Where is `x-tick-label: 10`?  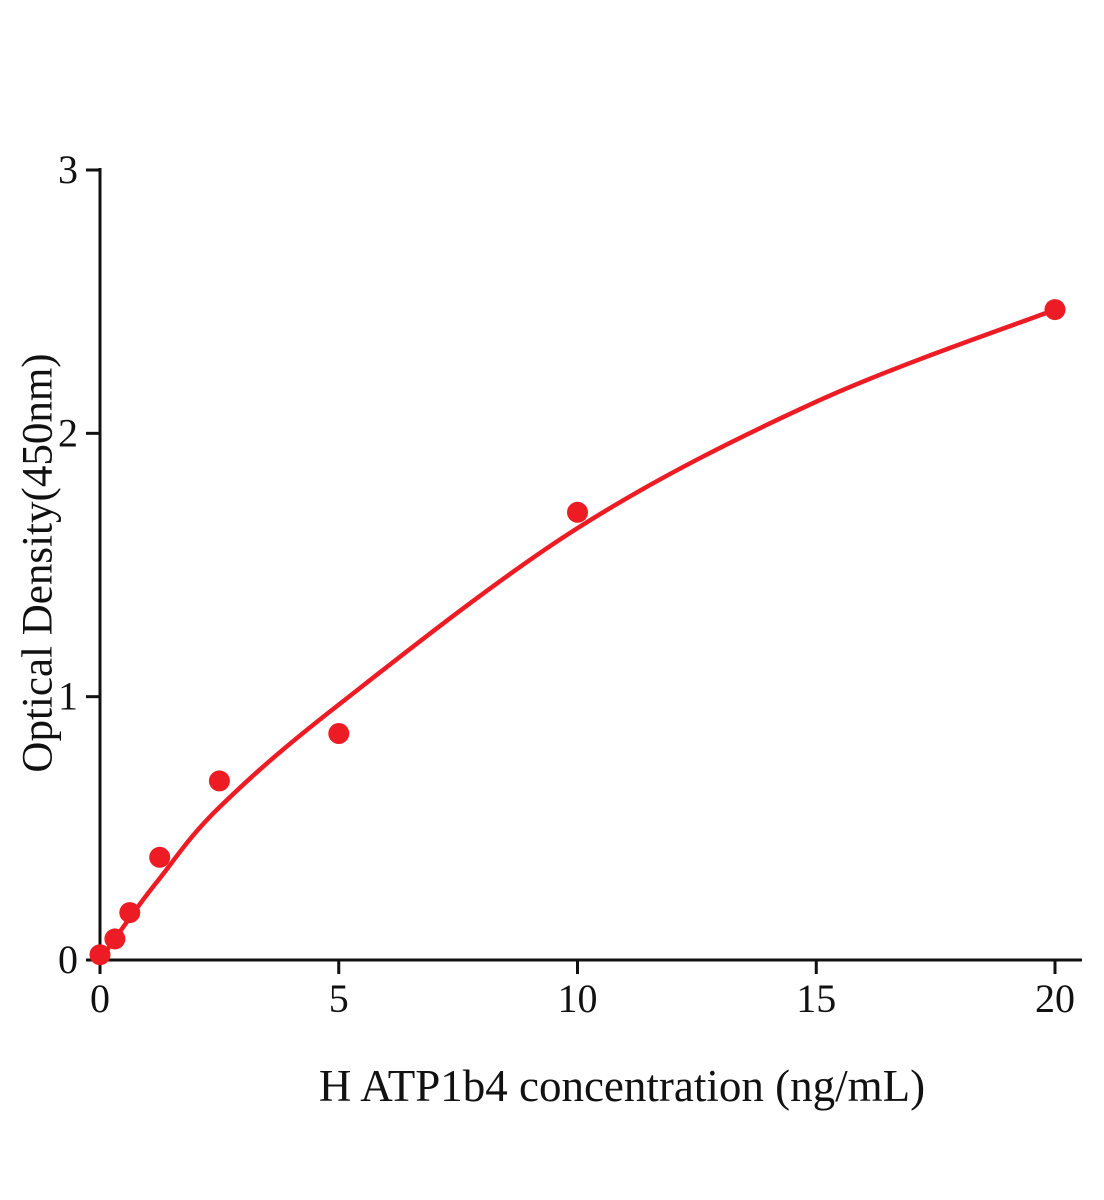 x-tick-label: 10 is located at coordinates (578, 998).